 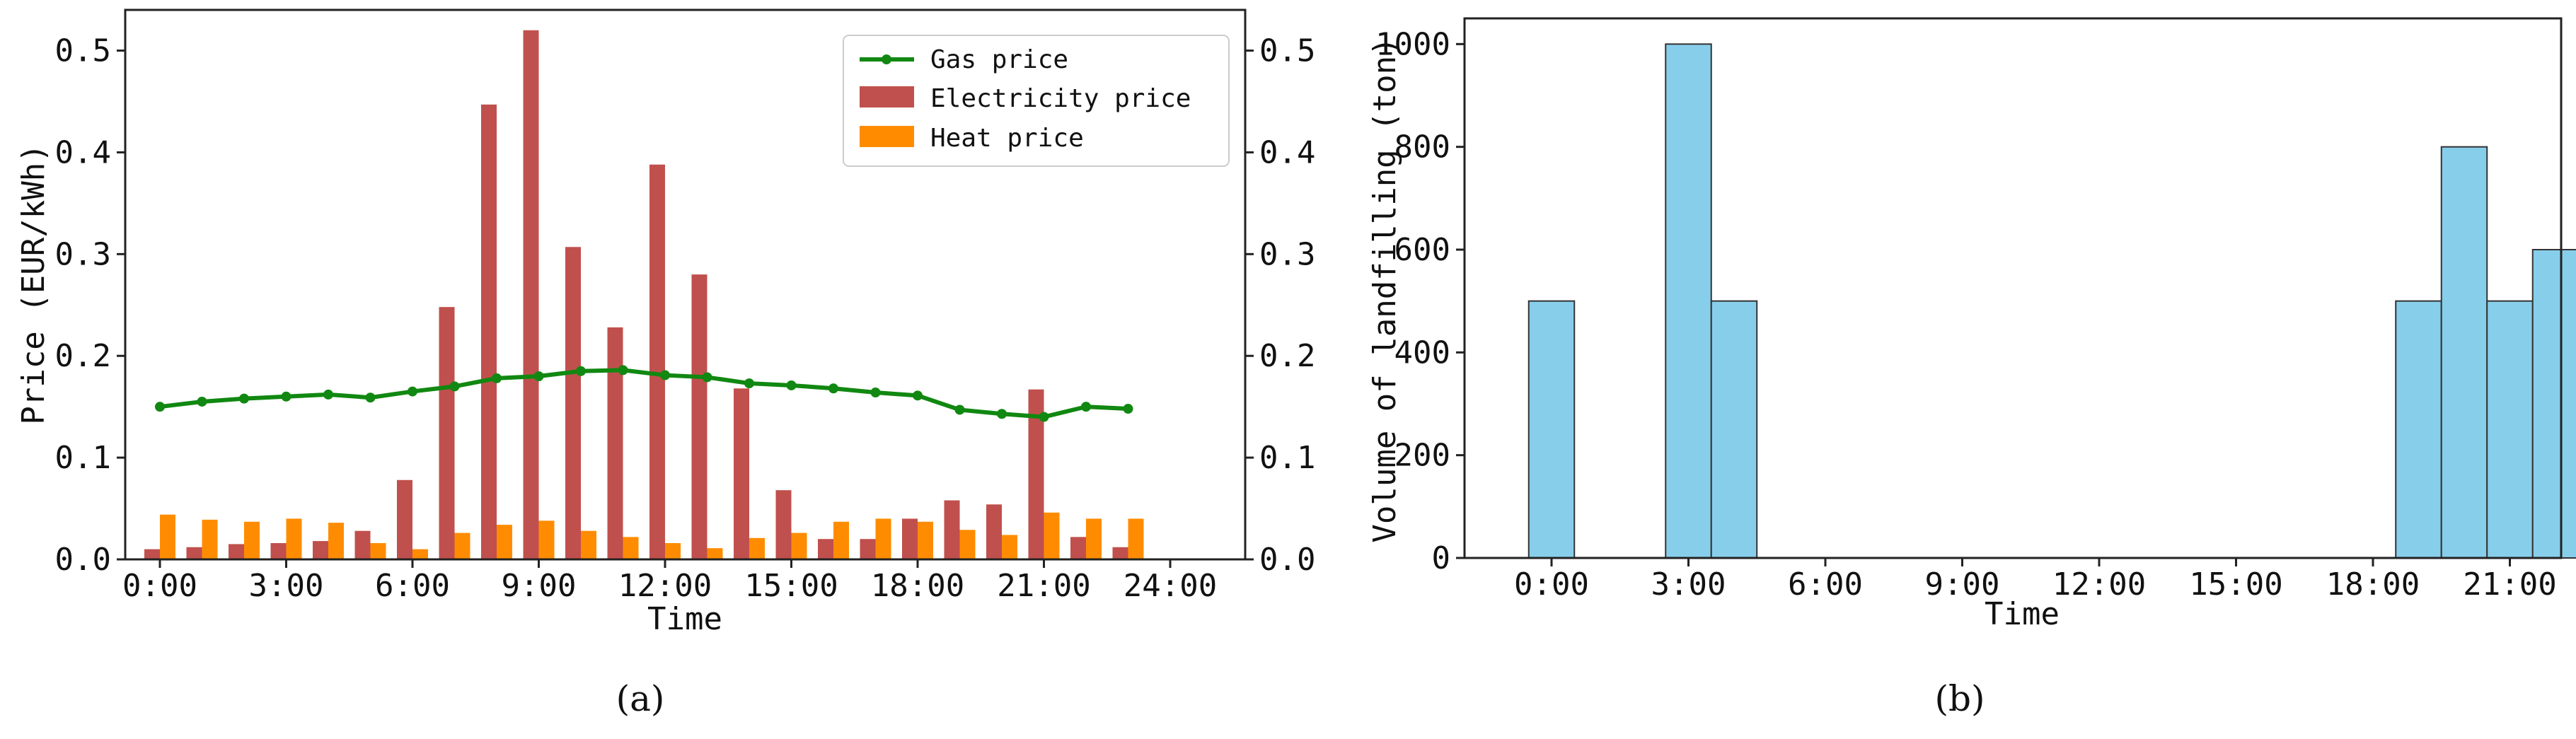 I want to click on y-axis-right: 0.0 0.1 0.2 0.3 0.4 0.5, so click(x=1280, y=305).